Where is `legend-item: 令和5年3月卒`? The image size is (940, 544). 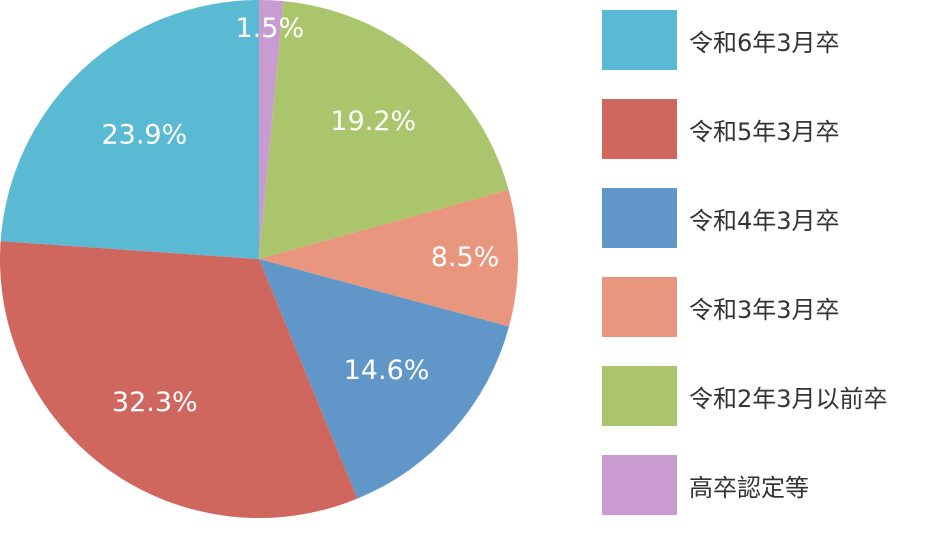 legend-item: 令和5年3月卒 is located at coordinates (745, 129).